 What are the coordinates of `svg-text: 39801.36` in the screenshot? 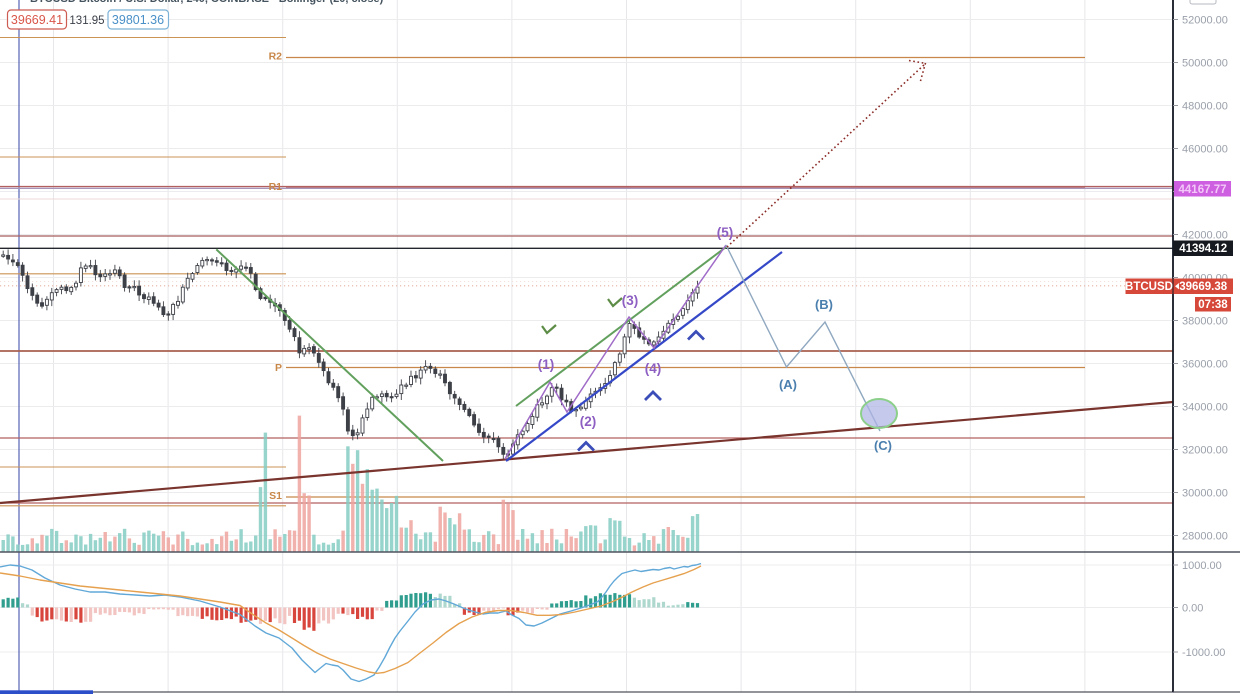 It's located at (138, 20).